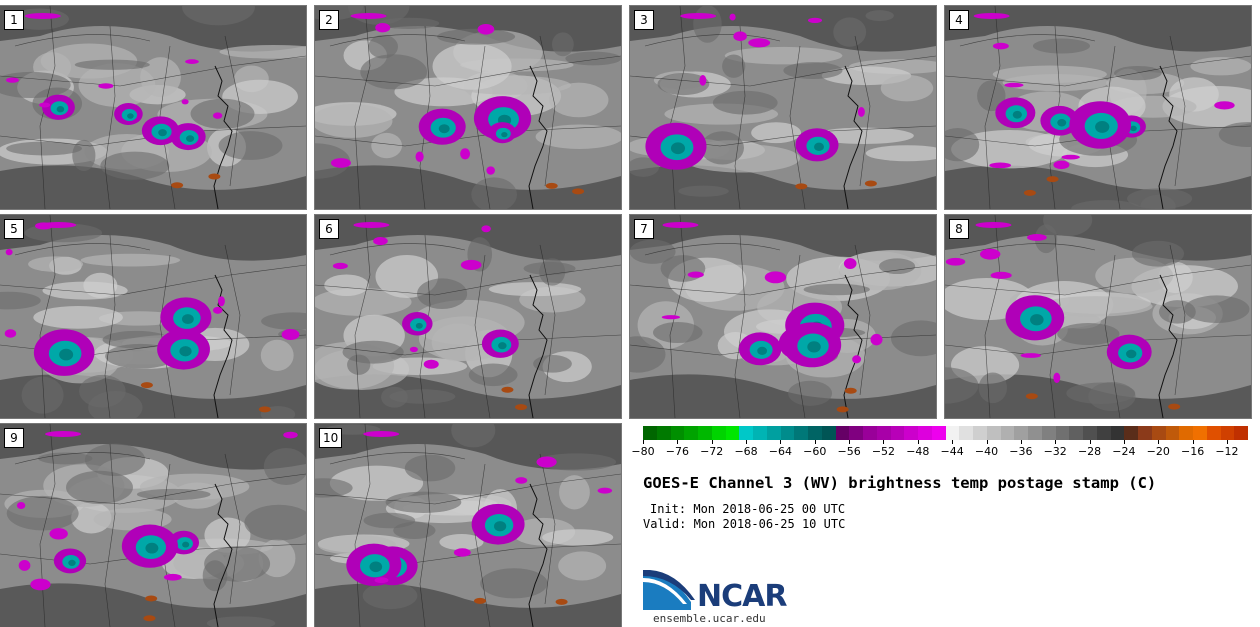 The image size is (1260, 627). Describe the element at coordinates (643, 451) in the screenshot. I see `tick-label: −80` at that location.